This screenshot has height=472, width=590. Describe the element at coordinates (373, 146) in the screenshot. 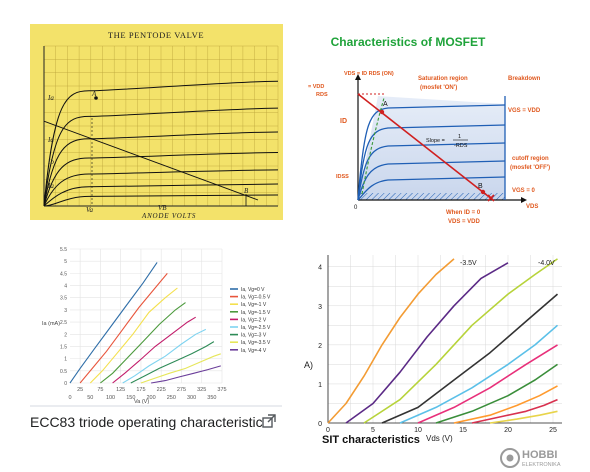

I see `mosfet-ohmic-boundary` at that location.